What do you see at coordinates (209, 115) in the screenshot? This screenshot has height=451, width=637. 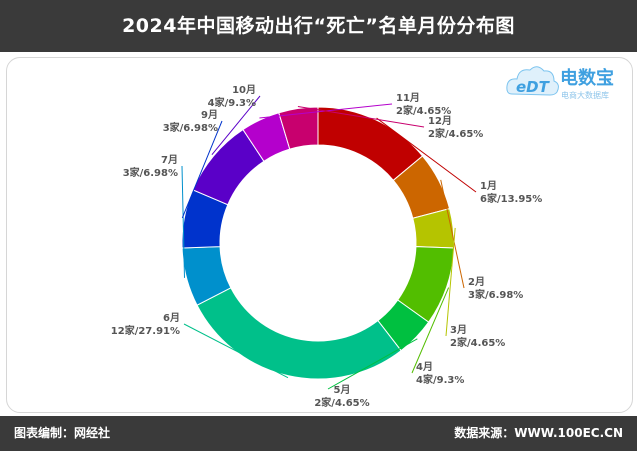 I see `slice-label-month: 9月` at bounding box center [209, 115].